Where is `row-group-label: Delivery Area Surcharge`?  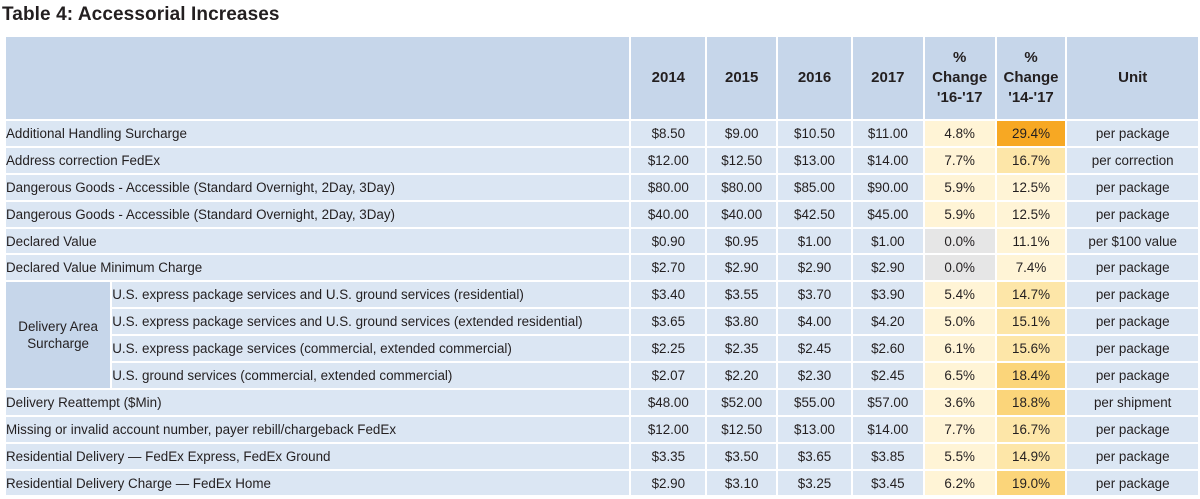 row-group-label: Delivery Area Surcharge is located at coordinates (58, 335).